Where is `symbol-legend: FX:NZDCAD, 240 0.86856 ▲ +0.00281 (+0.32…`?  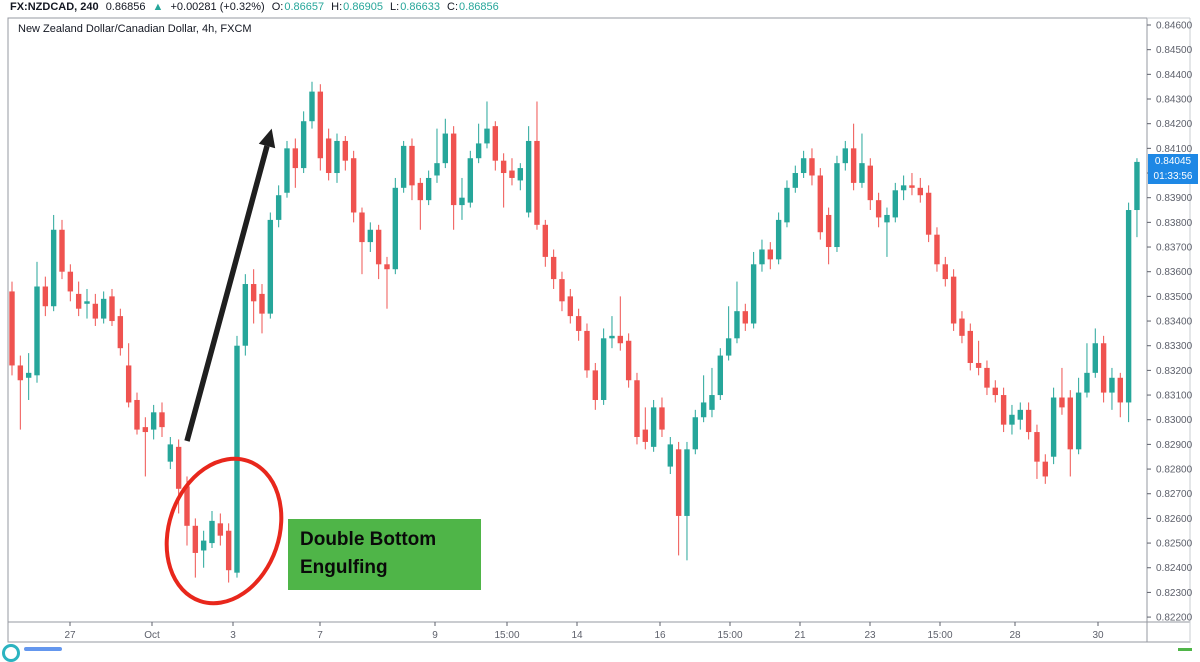 symbol-legend: FX:NZDCAD, 240 0.86856 ▲ +0.00281 (+0.32… is located at coordinates (256, 7).